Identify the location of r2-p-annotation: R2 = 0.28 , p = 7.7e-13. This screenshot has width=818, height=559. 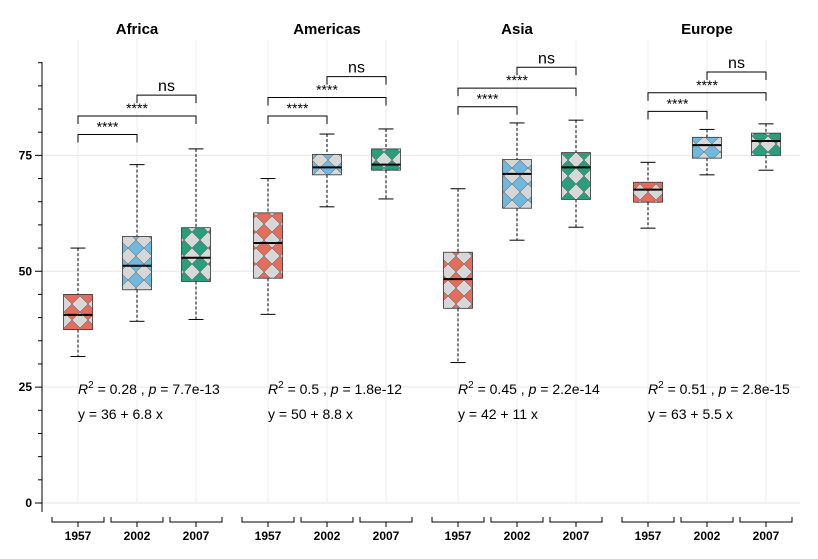
(149, 388).